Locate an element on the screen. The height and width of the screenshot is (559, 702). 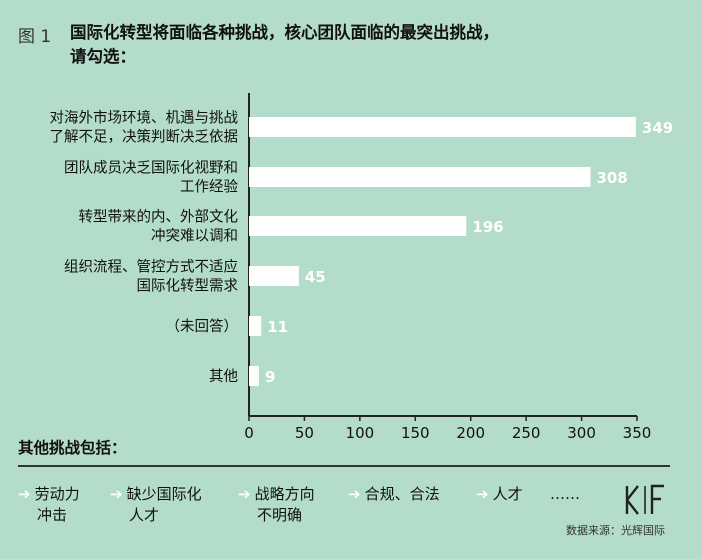
category-label: （未回答） is located at coordinates (202, 326).